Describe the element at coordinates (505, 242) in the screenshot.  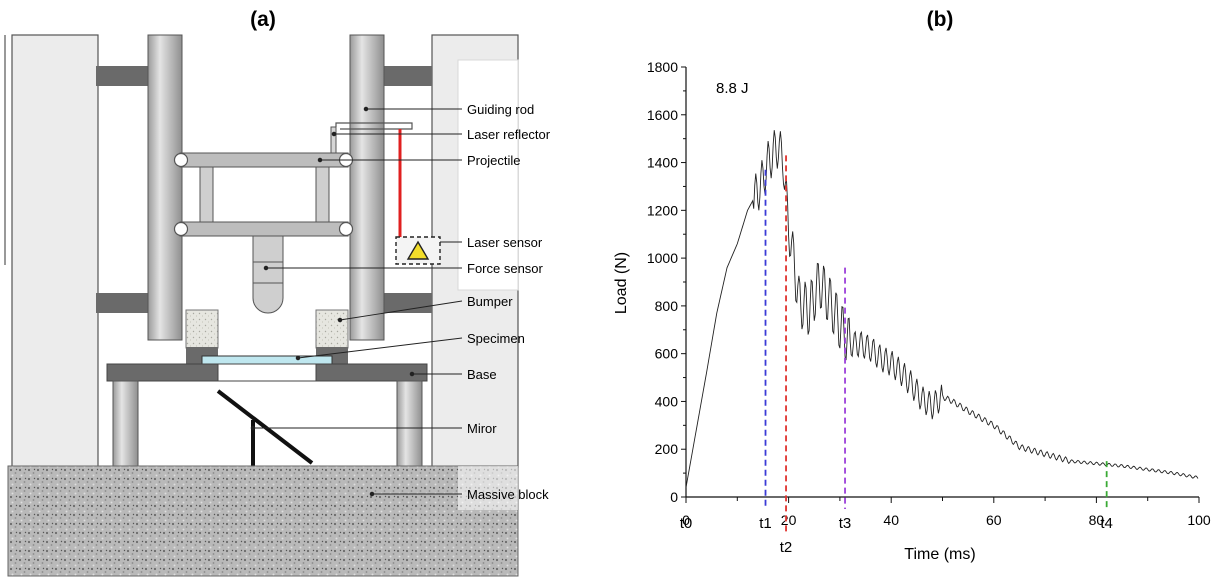
I see `label-laser-sensor: Laser sensor` at that location.